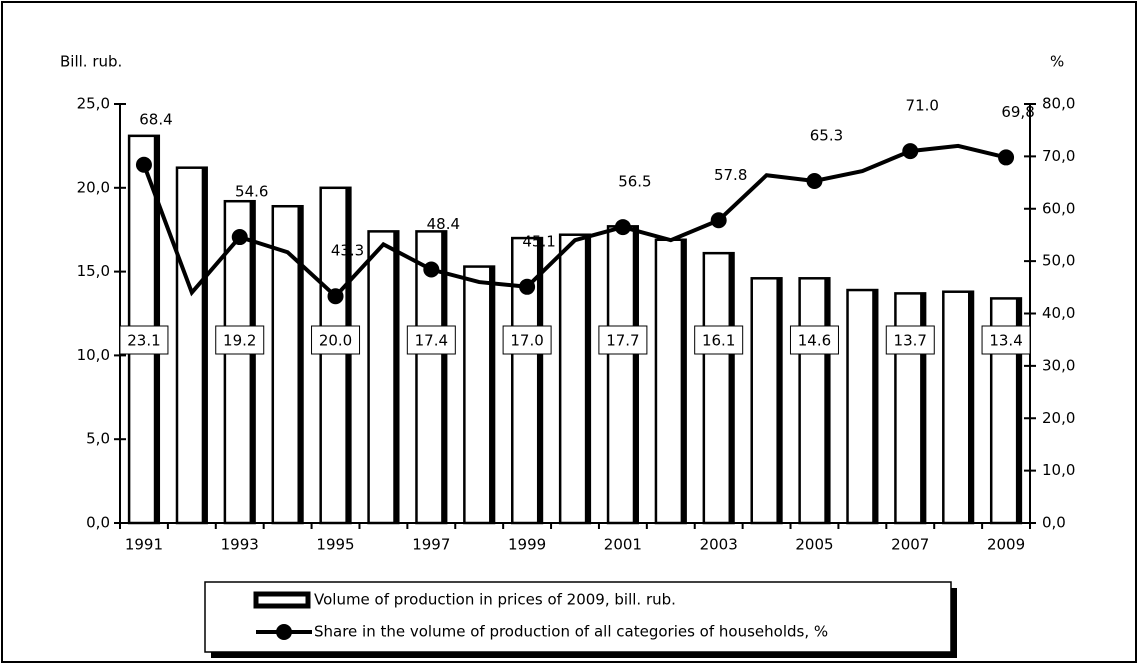  Describe the element at coordinates (240, 545) in the screenshot. I see `x-tick-label: 1993` at that location.